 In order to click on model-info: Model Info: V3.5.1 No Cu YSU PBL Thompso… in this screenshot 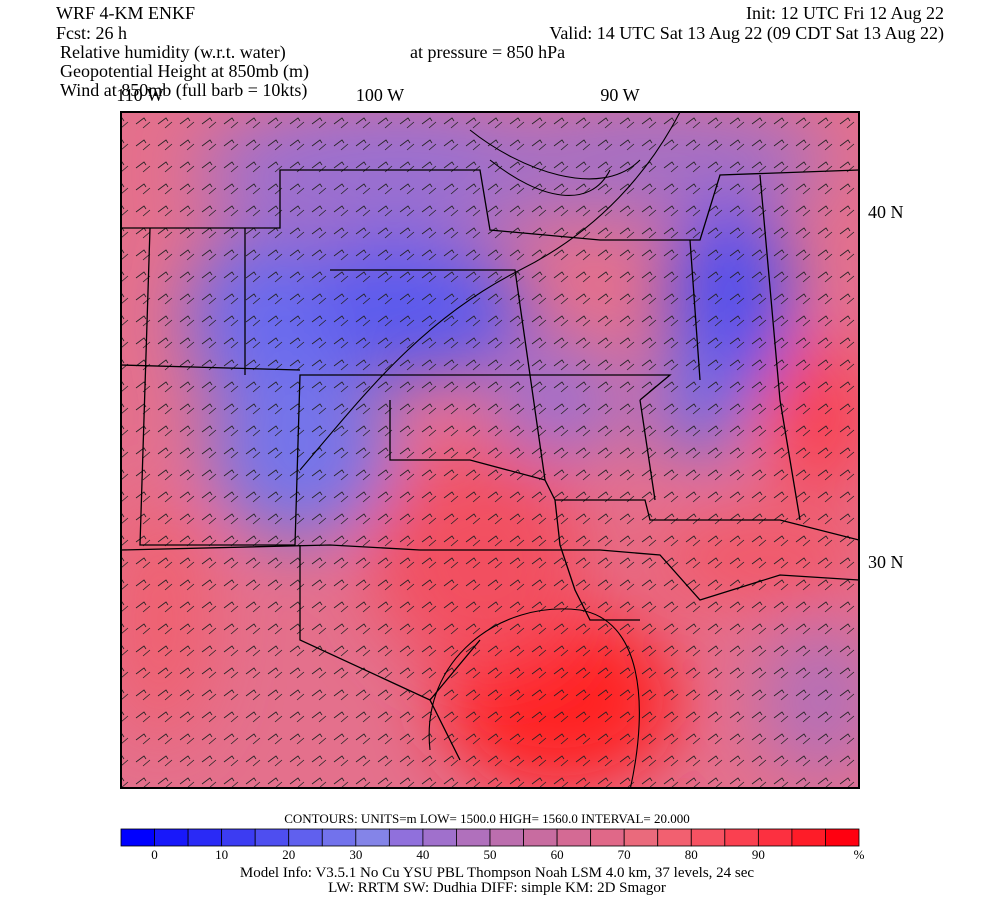, I will do `click(497, 873)`.